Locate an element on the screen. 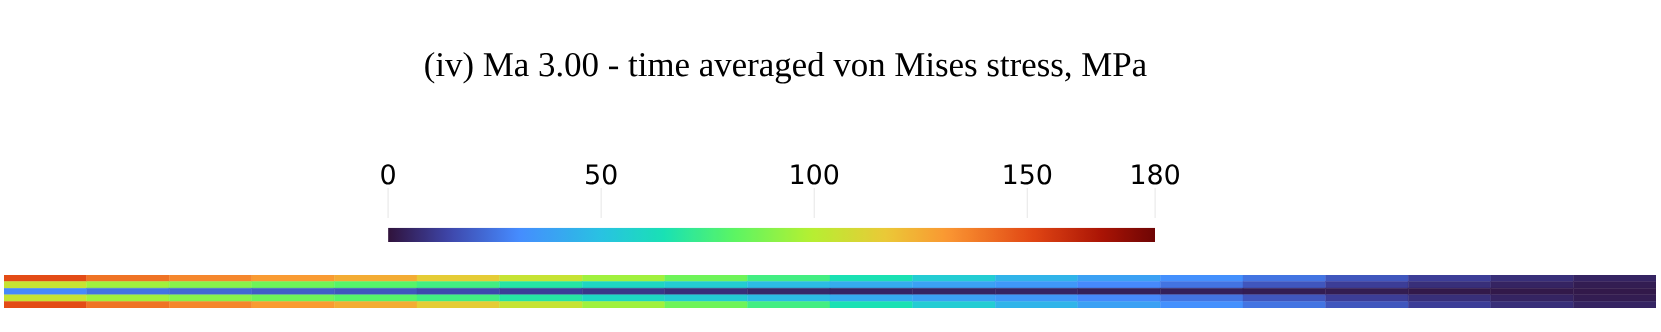 This screenshot has height=332, width=1661. color-bar-label: 50 is located at coordinates (601, 174).